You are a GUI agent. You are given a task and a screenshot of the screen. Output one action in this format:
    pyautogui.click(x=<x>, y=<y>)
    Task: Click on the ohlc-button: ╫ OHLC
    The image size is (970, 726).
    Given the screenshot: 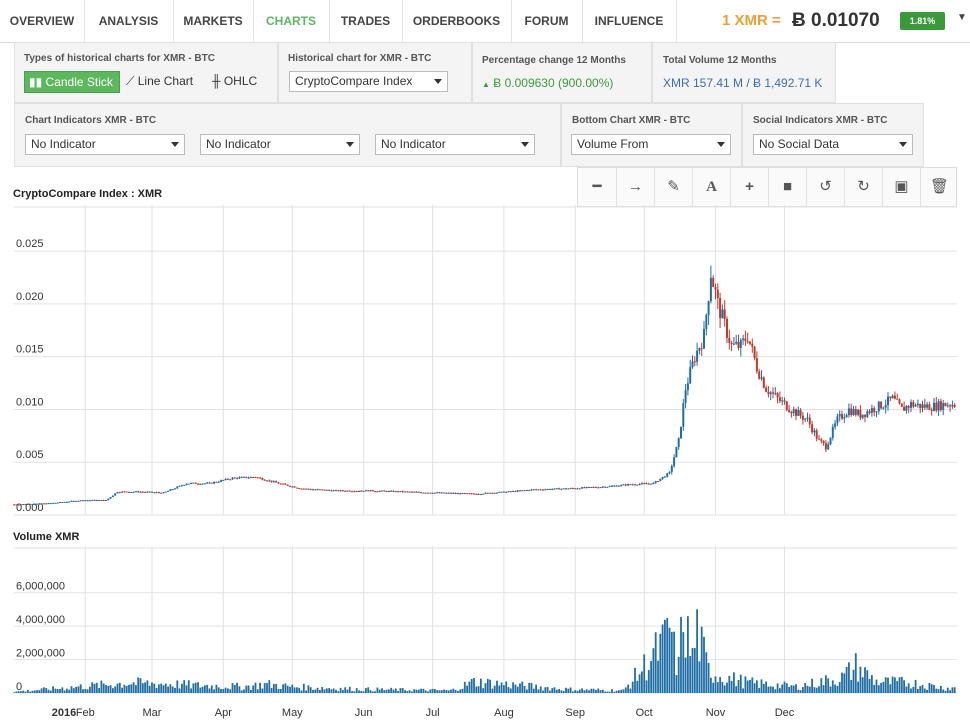 What is the action you would take?
    pyautogui.click(x=234, y=81)
    